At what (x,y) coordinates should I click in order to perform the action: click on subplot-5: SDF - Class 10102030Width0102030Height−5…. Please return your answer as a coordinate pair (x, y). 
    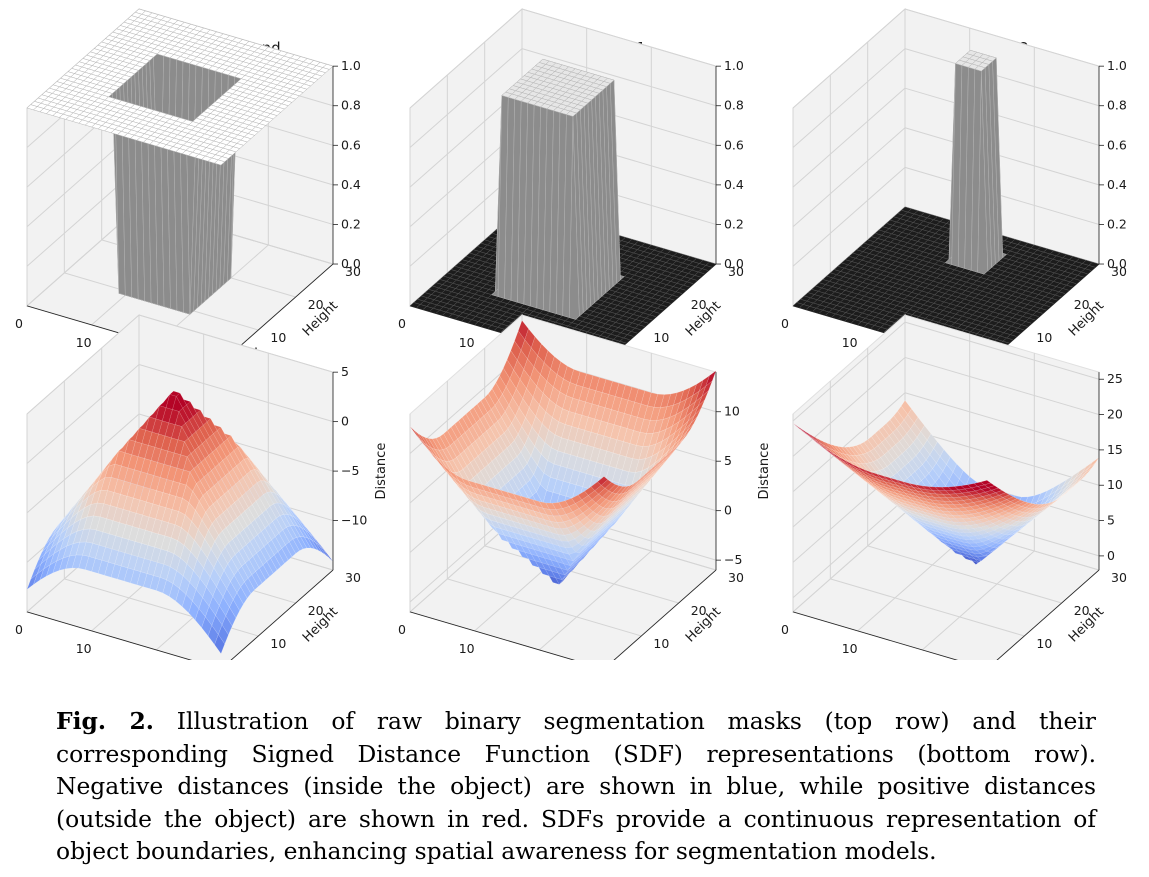
    Looking at the image, I should click on (585, 486).